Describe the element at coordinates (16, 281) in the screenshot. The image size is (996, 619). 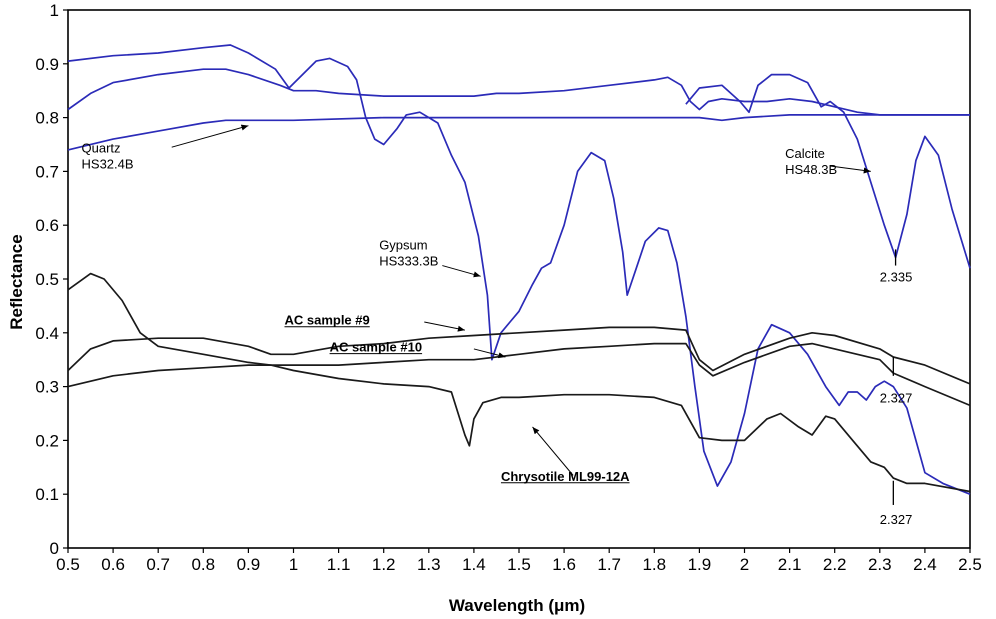
I see `y-axis-title: Reflectance` at that location.